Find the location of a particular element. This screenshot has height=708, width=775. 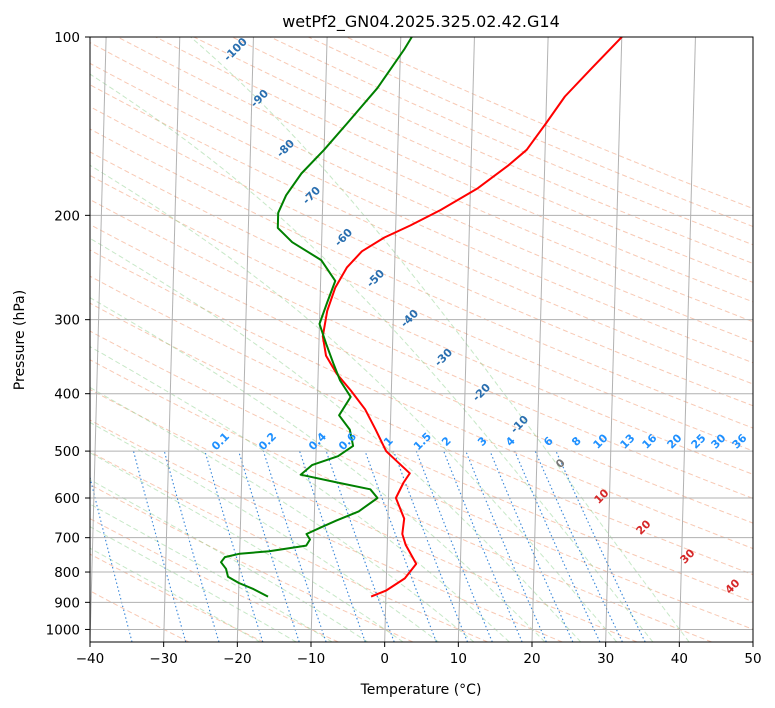

x-tick-label: −10 is located at coordinates (311, 659).